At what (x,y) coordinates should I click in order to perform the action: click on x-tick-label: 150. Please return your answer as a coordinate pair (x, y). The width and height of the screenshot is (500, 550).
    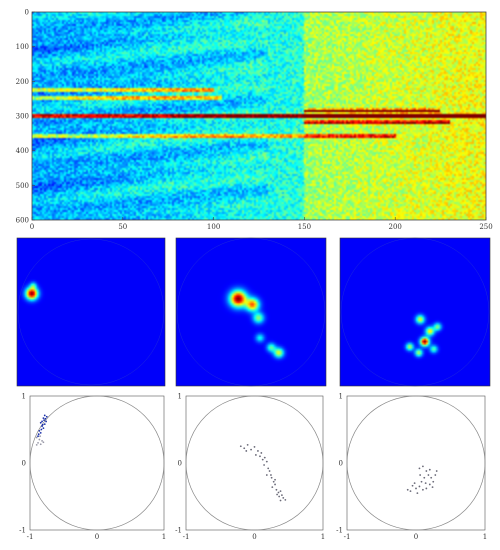
    Looking at the image, I should click on (304, 227).